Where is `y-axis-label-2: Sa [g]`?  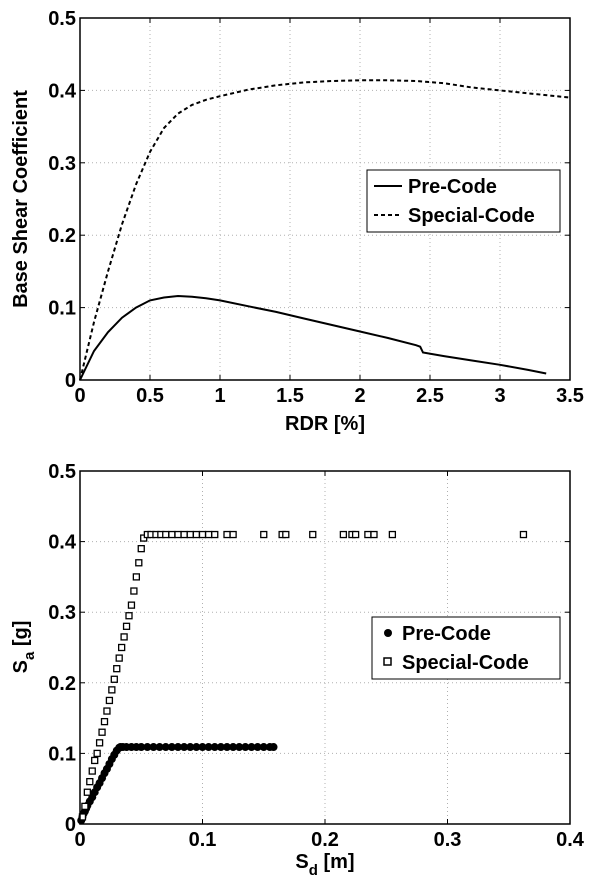
y-axis-label-2: Sa [g] is located at coordinates (24, 647).